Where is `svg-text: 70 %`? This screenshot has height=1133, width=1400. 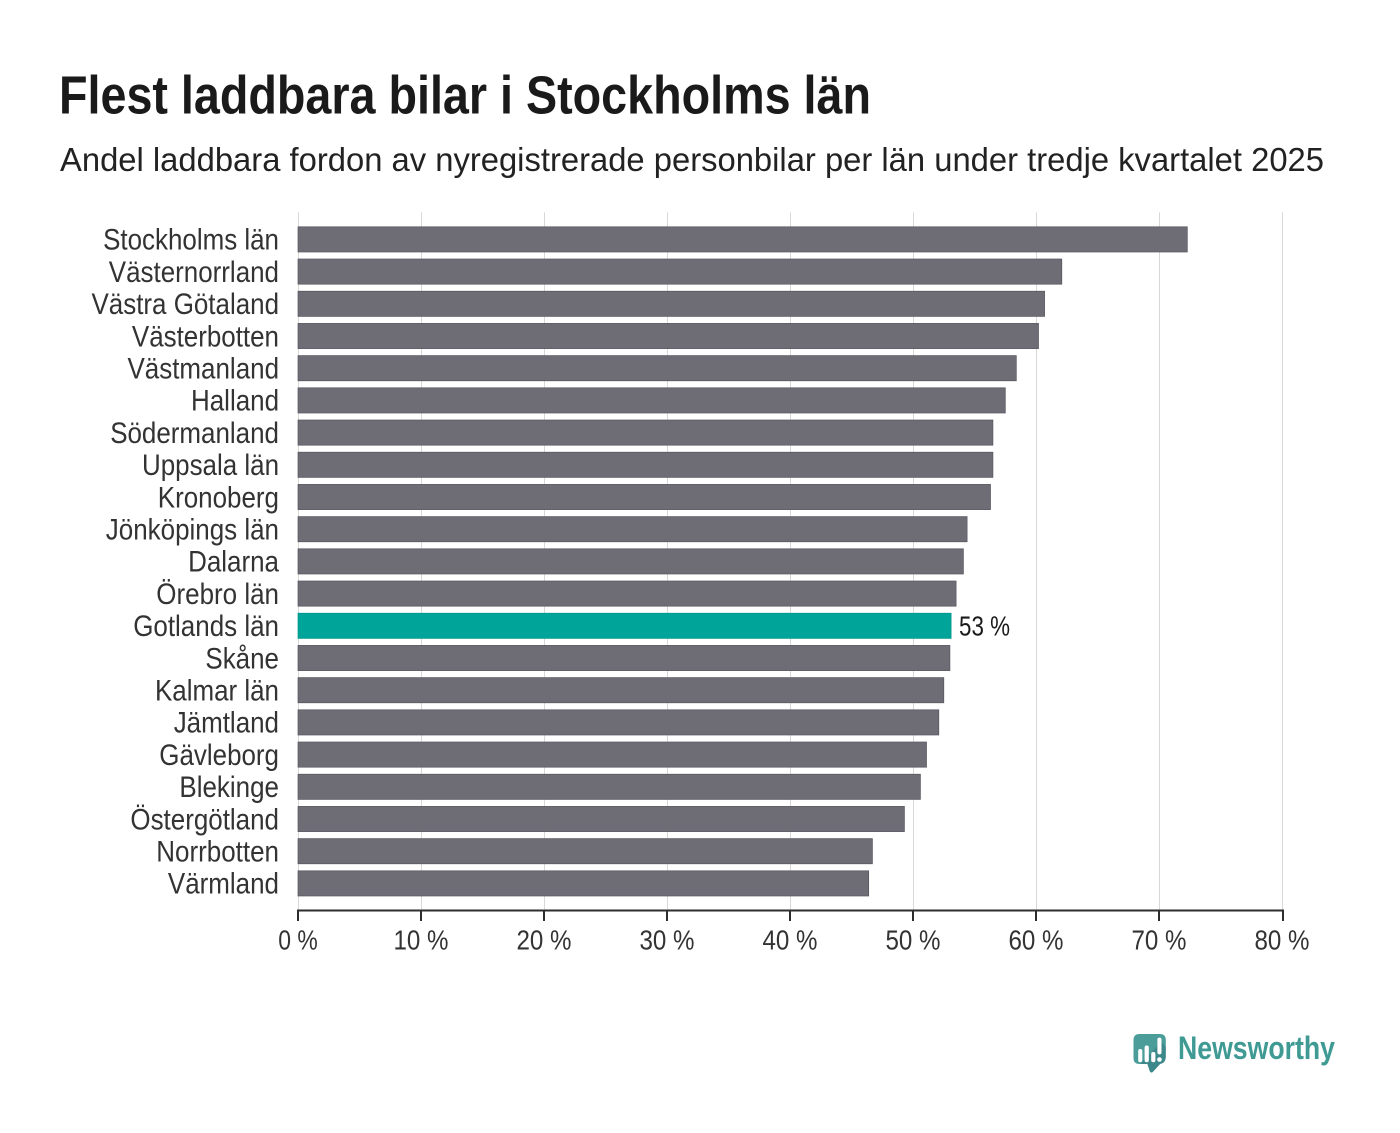 svg-text: 70 % is located at coordinates (1159, 940).